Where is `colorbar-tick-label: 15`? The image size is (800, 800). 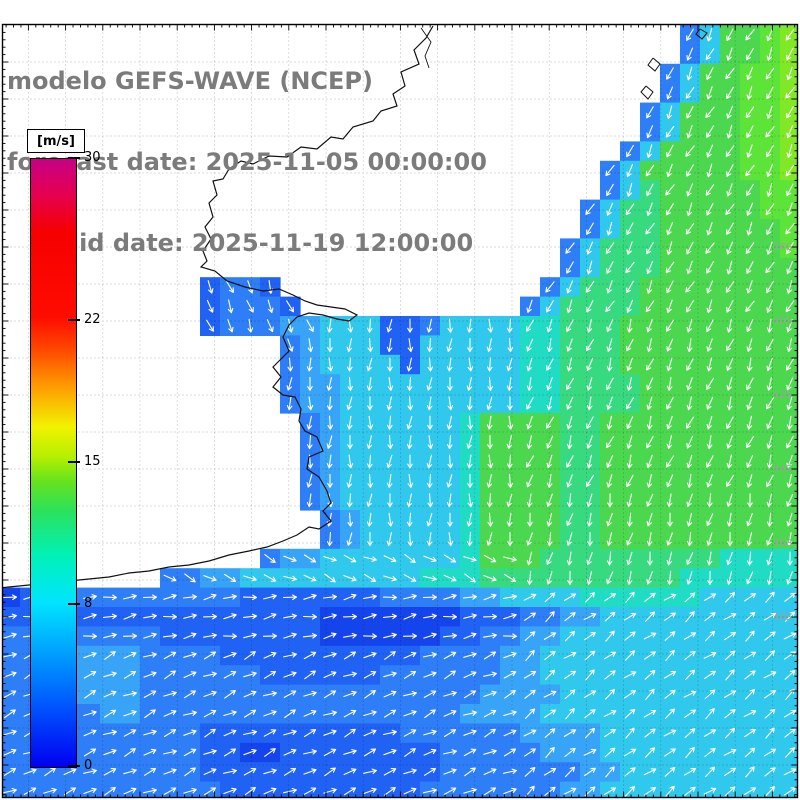 colorbar-tick-label: 15 is located at coordinates (92, 461).